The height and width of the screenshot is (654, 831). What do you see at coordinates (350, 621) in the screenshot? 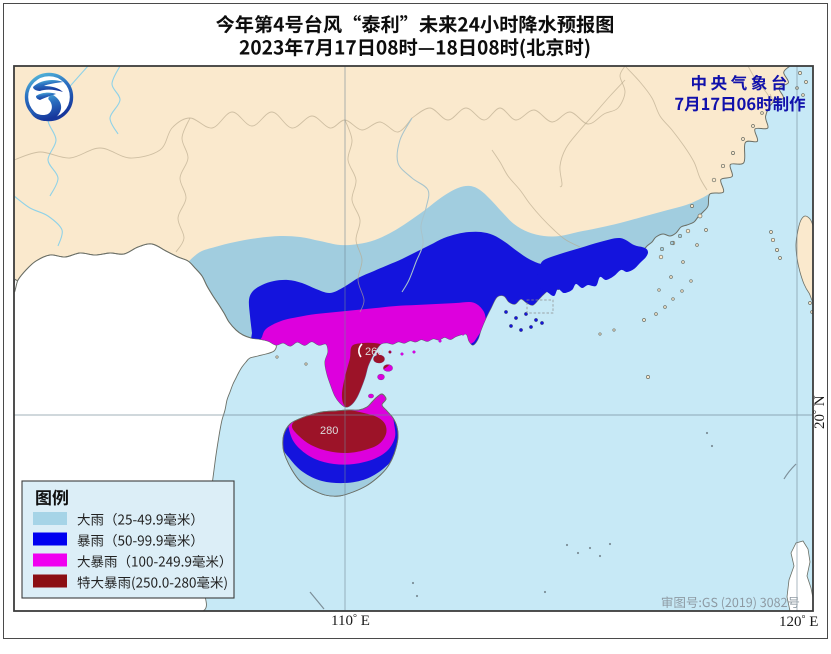
I see `svg-text: 110° E` at bounding box center [350, 621].